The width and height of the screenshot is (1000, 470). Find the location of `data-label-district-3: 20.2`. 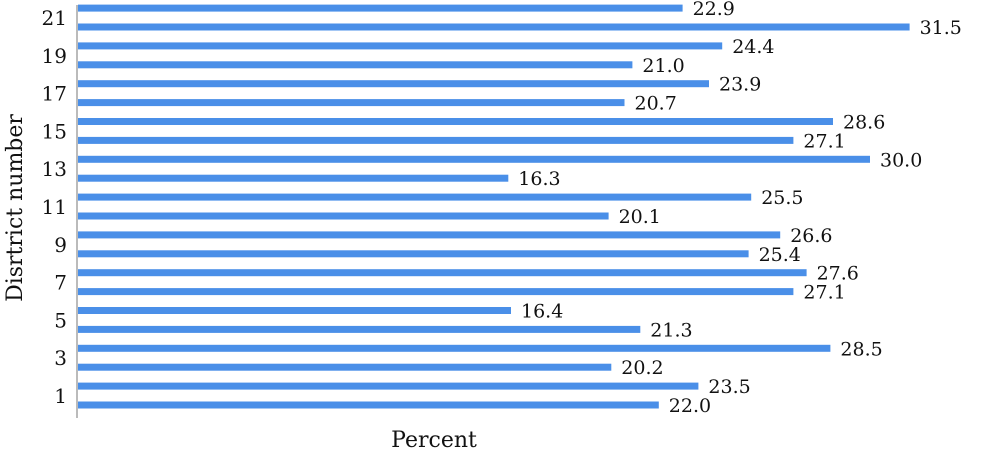

data-label-district-3: 20.2 is located at coordinates (642, 368).